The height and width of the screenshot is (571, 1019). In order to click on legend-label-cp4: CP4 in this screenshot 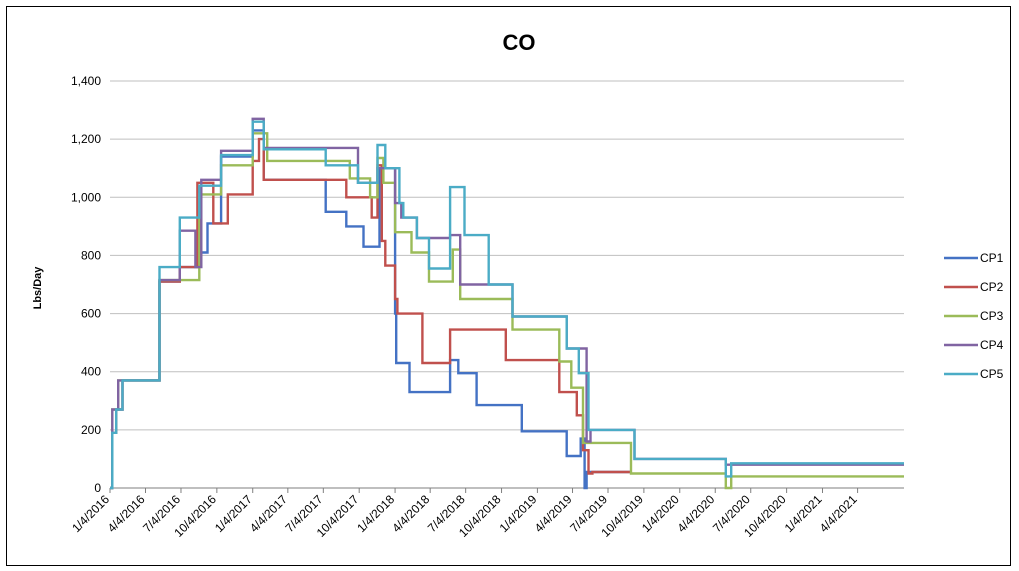, I will do `click(992, 345)`.